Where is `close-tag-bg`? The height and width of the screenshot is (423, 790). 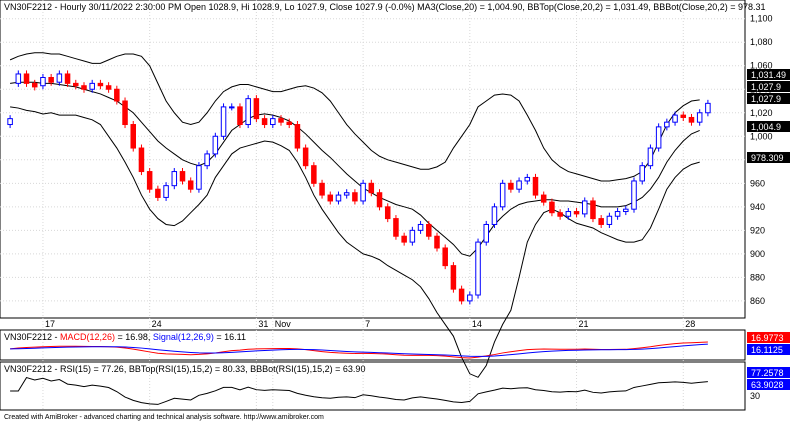 close-tag-bg is located at coordinates (768, 86).